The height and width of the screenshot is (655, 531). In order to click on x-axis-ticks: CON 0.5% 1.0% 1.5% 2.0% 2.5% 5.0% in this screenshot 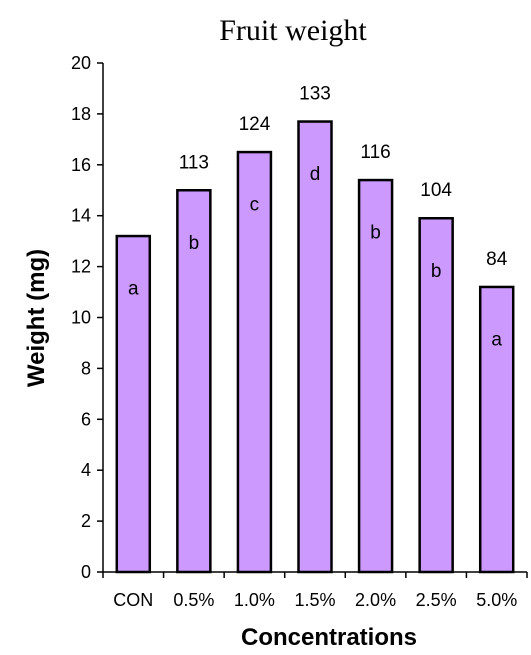, I will do `click(315, 591)`.